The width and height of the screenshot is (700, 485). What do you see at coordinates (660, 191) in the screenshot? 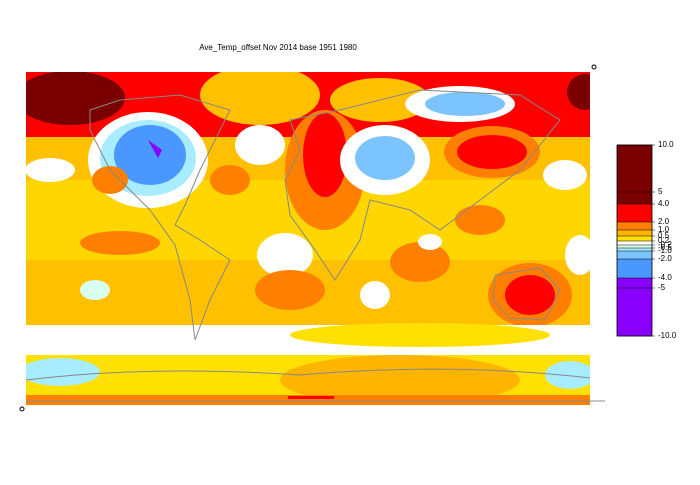
I see `legend-label: 5` at bounding box center [660, 191].